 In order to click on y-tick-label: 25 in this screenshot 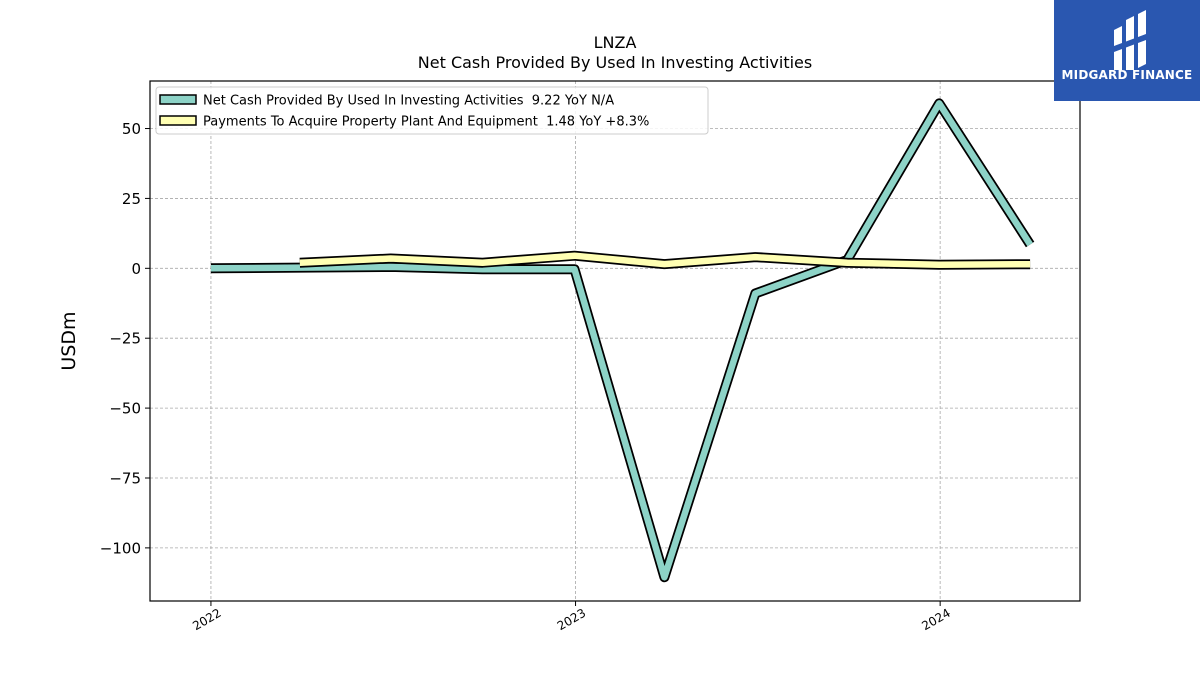, I will do `click(131, 199)`.